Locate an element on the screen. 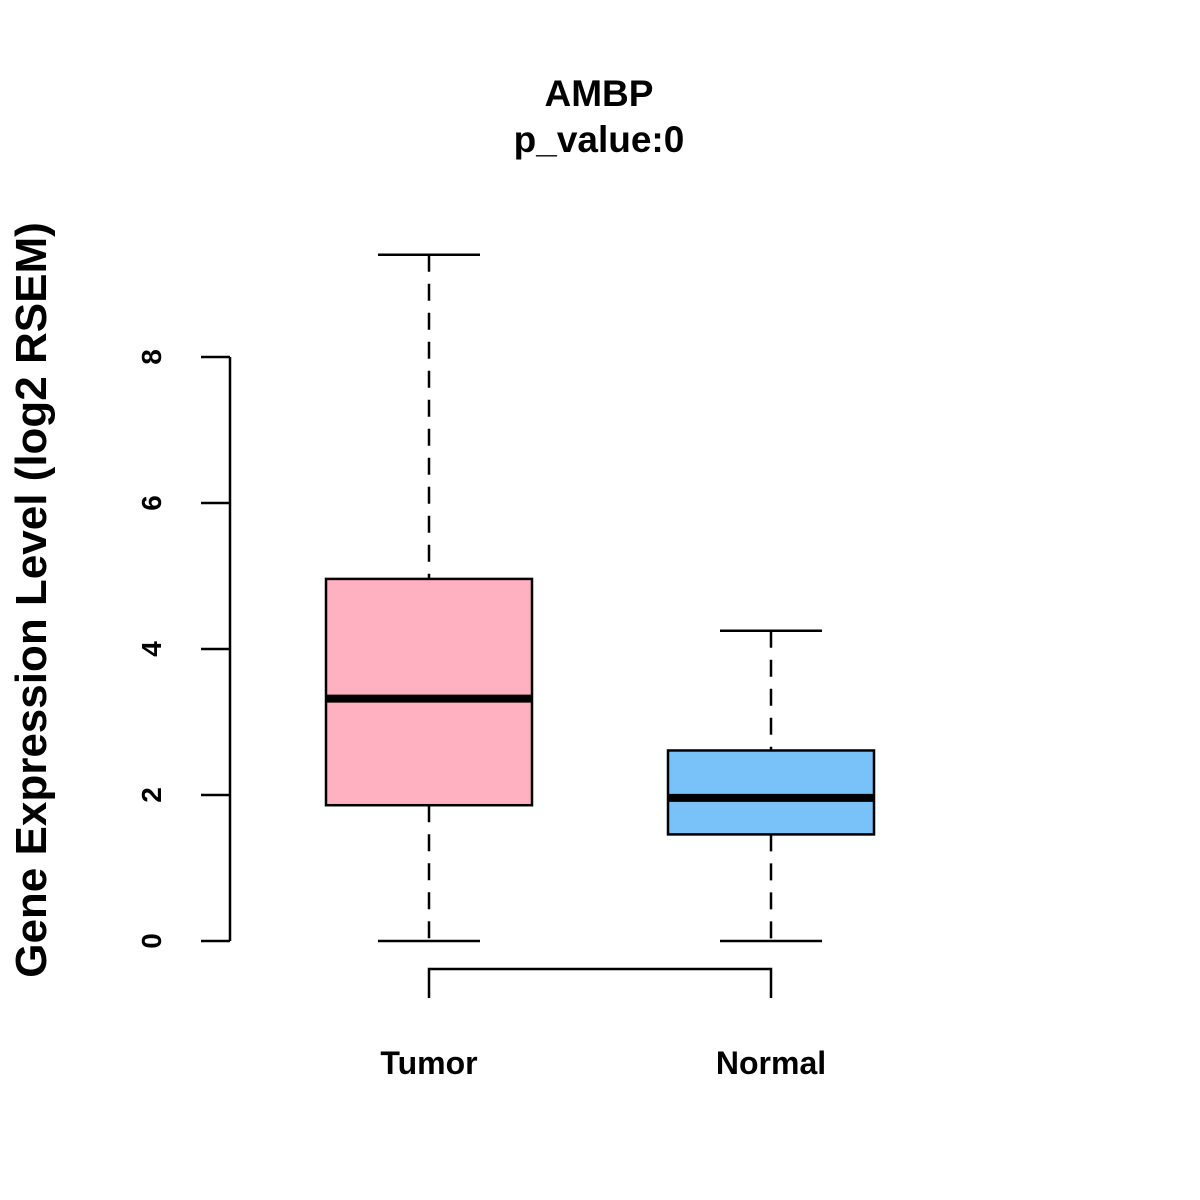 The height and width of the screenshot is (1200, 1200). y-tick-label-0: 0 is located at coordinates (151, 941).